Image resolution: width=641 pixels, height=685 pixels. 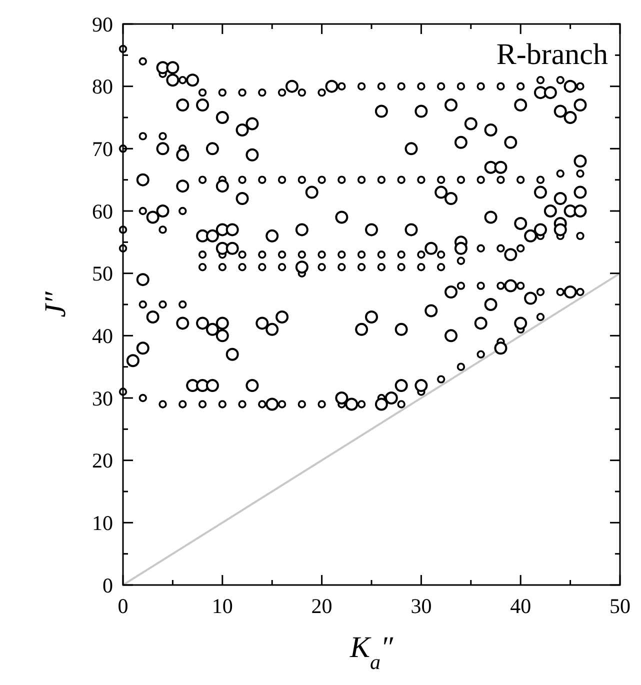 I want to click on y-tick-label: 10, so click(x=102, y=523).